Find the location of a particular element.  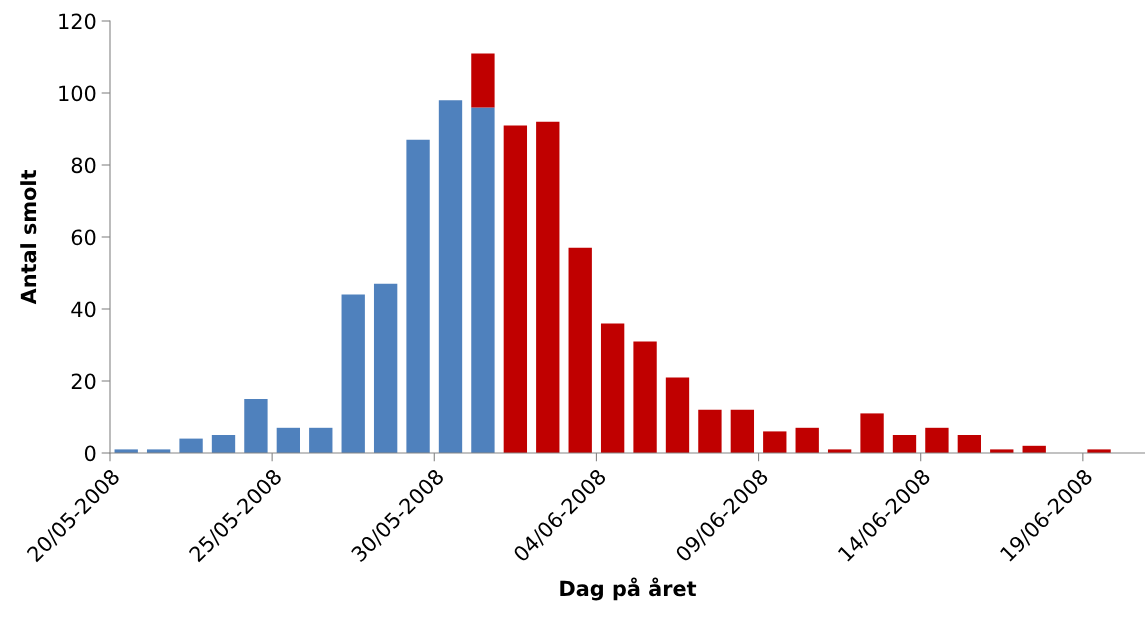

y-axis-title: Antal smolt is located at coordinates (28, 237).